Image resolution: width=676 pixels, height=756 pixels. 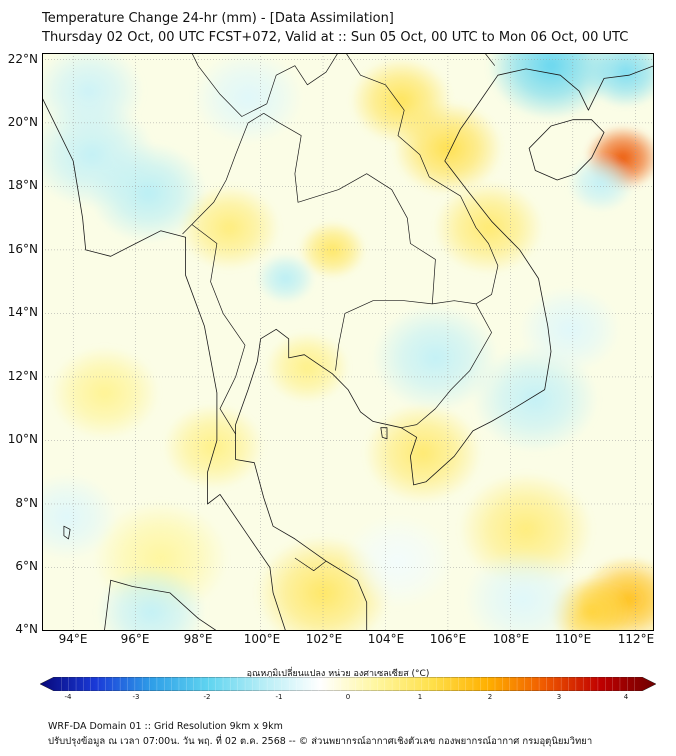 What do you see at coordinates (490, 697) in the screenshot?
I see `colorbar-tick-label: 2` at bounding box center [490, 697].